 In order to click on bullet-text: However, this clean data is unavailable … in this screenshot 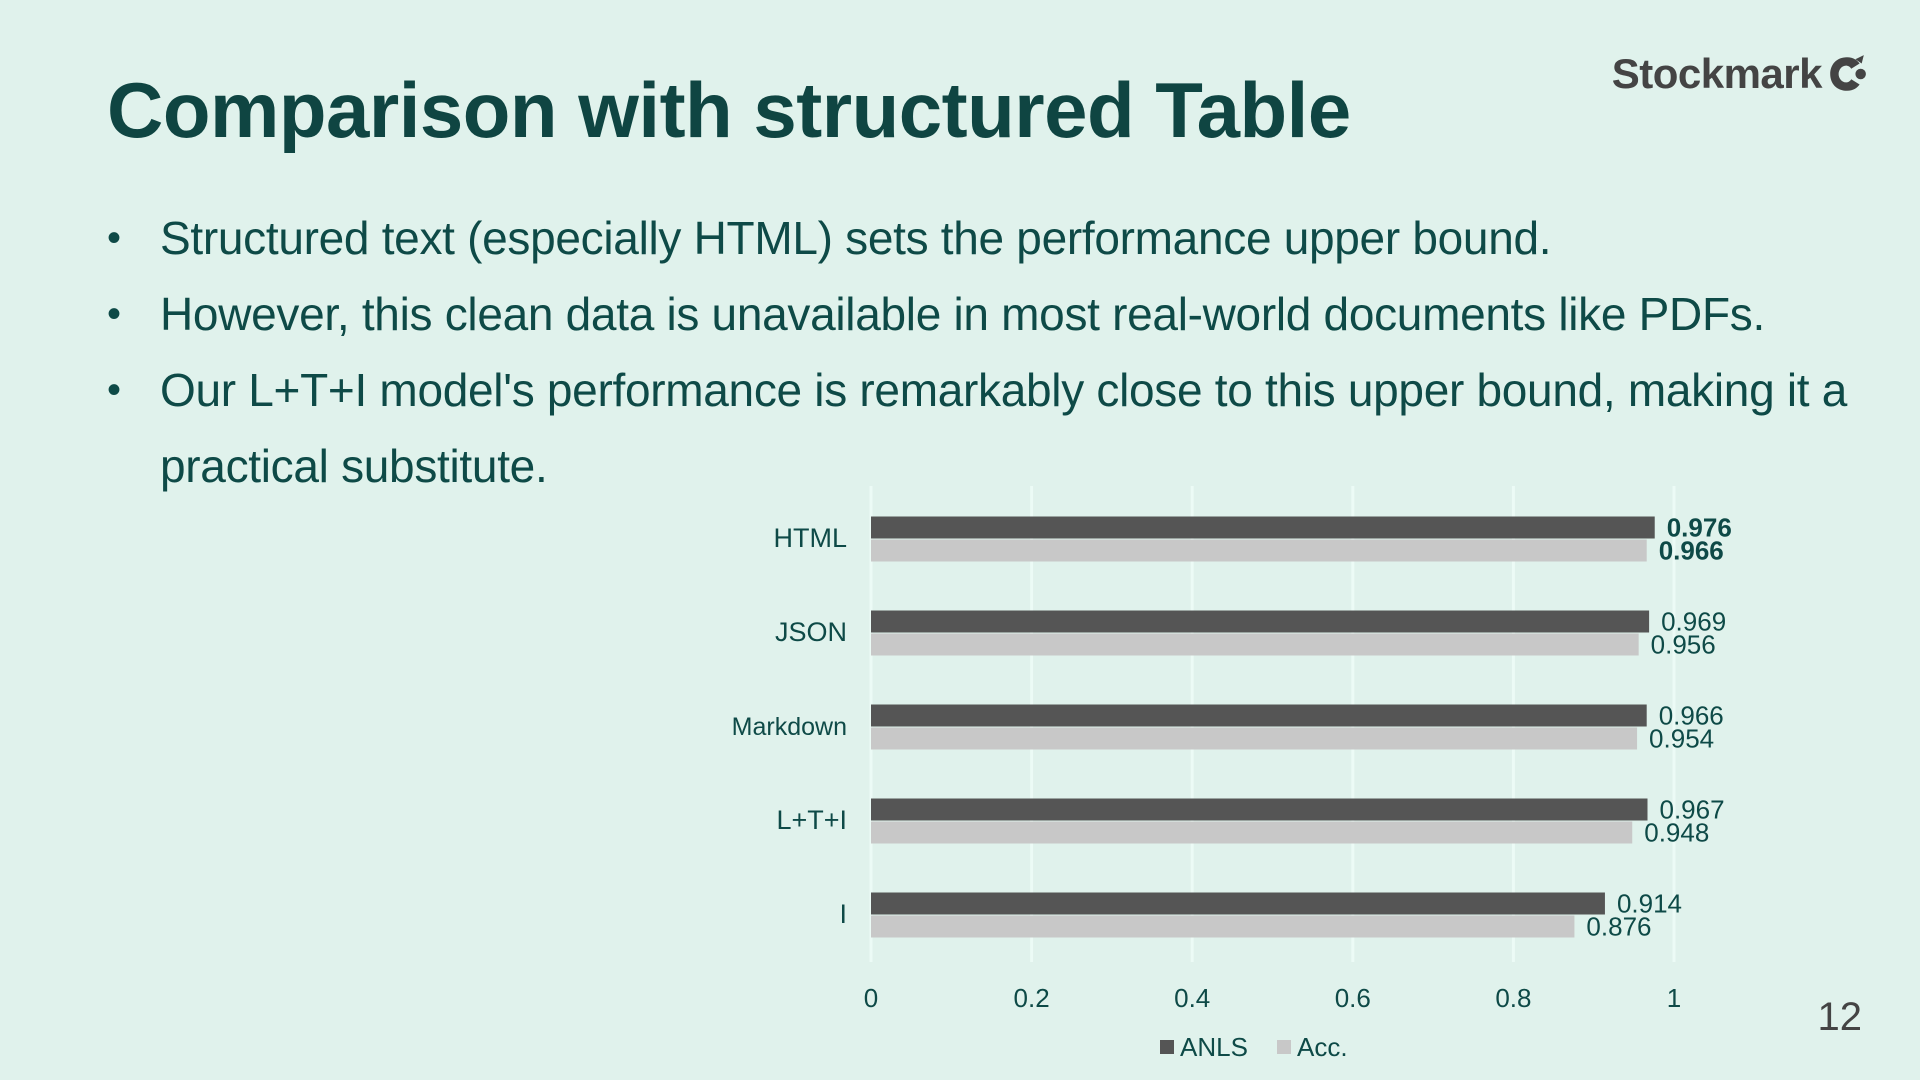, I will do `click(962, 314)`.